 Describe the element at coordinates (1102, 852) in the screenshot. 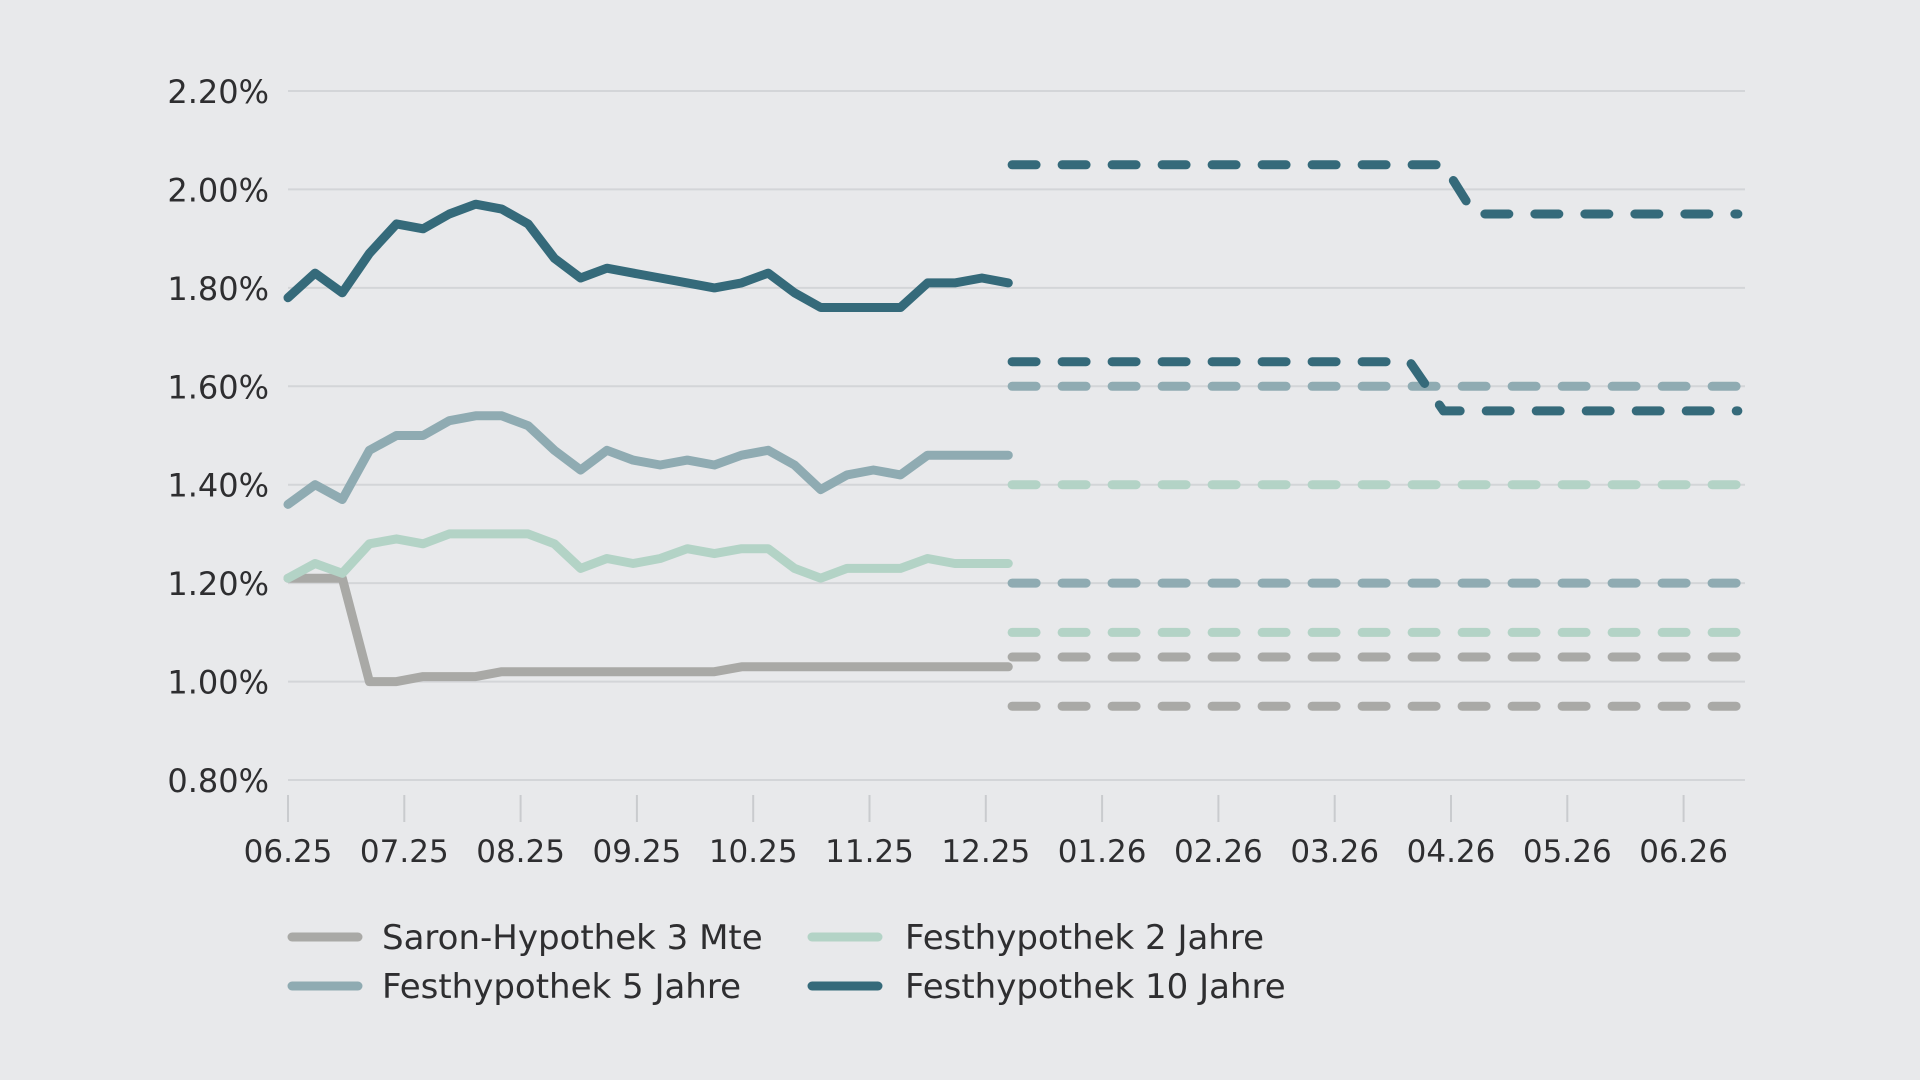

I see `x-tick-label: 01.26` at that location.